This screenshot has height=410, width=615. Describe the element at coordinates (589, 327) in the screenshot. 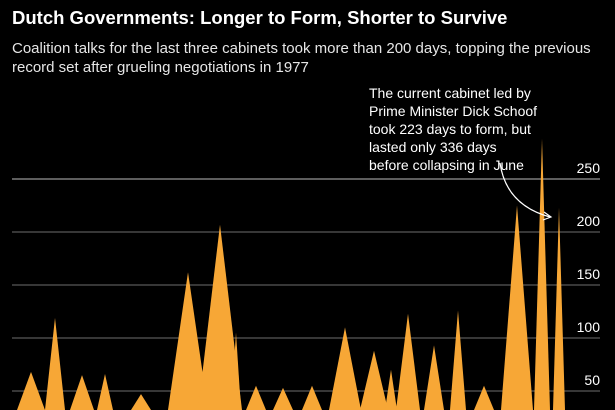

I see `y-tick-label-100: 100` at that location.